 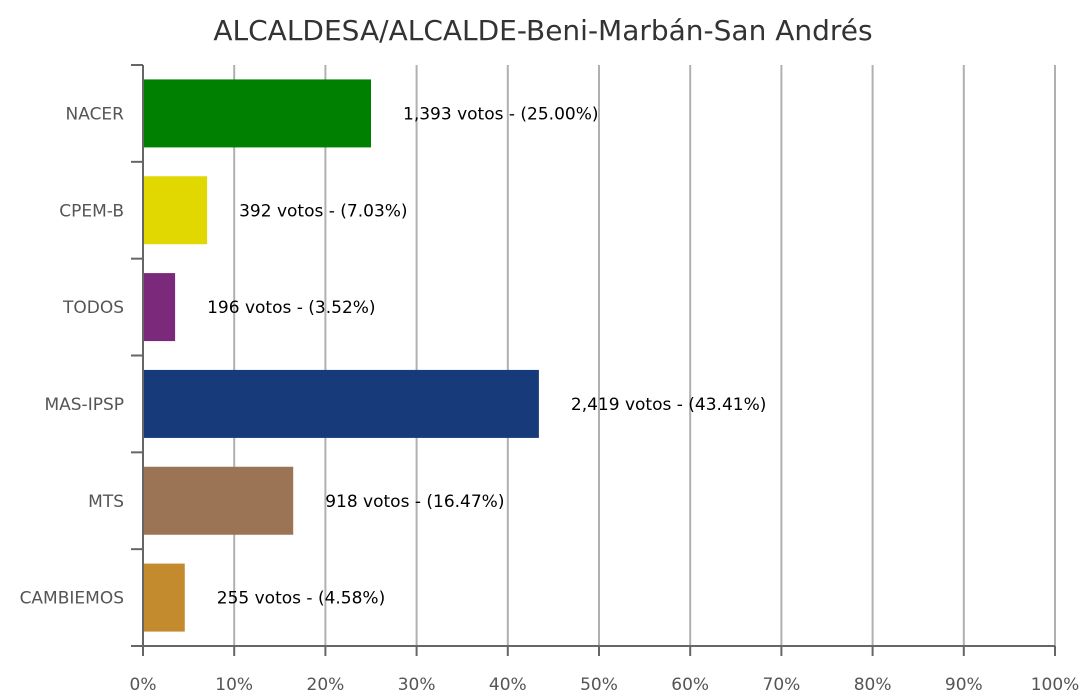 What do you see at coordinates (301, 599) in the screenshot?
I see `data-label: 255 votos - (4.58%)` at bounding box center [301, 599].